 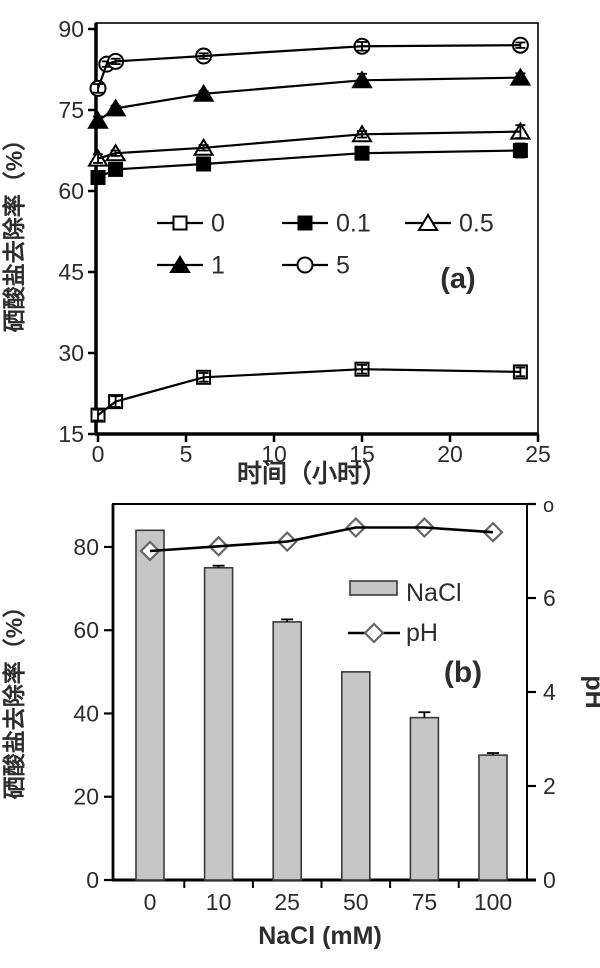 What do you see at coordinates (549, 692) in the screenshot?
I see `y-tick-label-right-b: 4` at bounding box center [549, 692].